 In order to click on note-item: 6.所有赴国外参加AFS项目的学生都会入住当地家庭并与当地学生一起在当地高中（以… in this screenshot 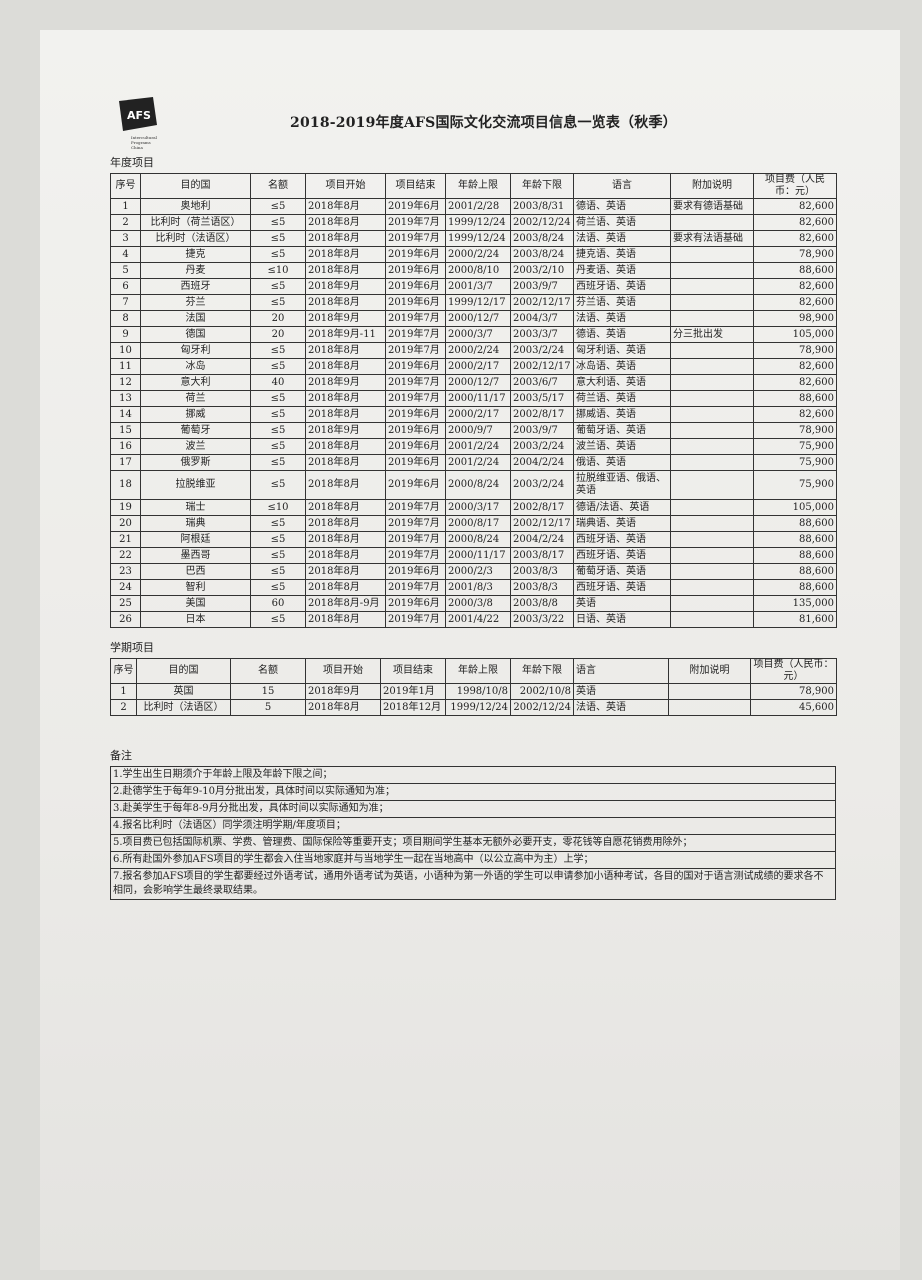, I will do `click(473, 860)`.